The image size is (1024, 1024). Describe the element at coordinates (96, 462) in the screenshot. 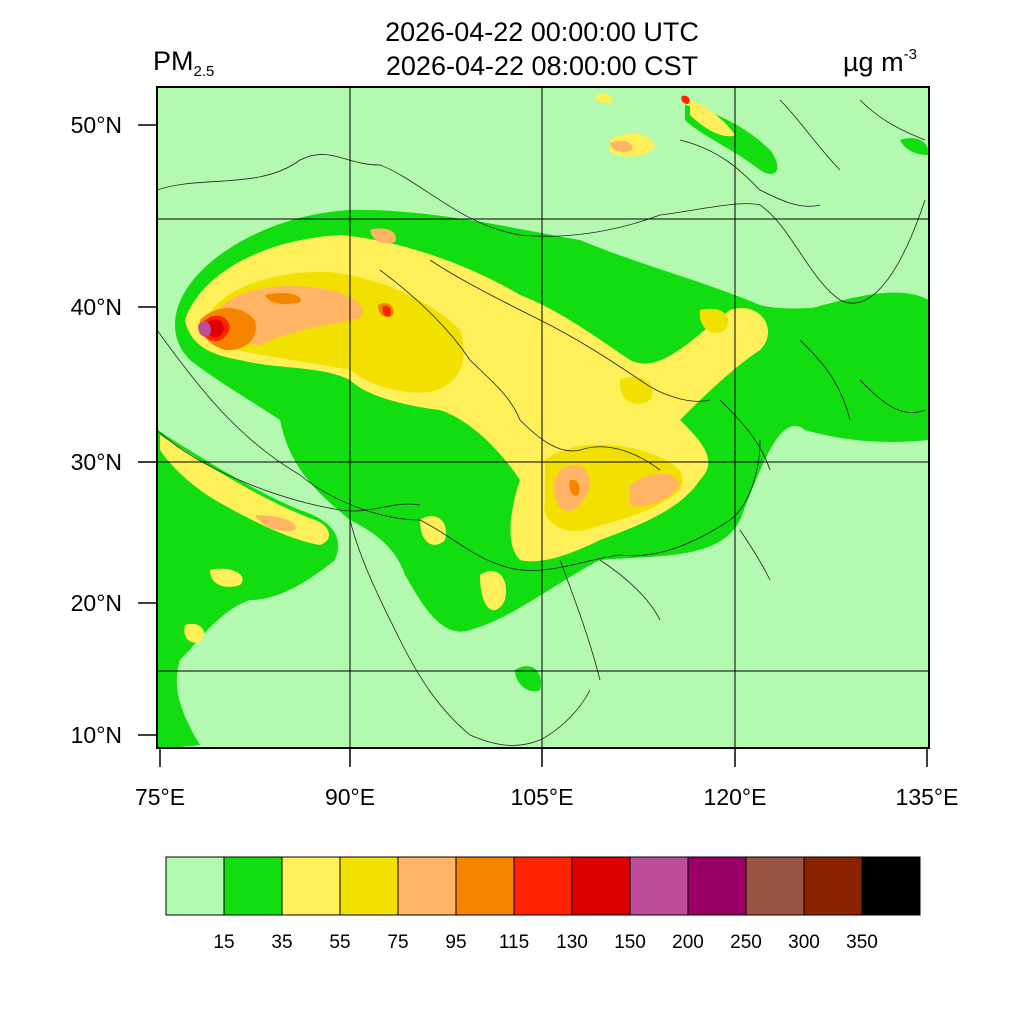

I see `lat-label-30n: 30°N` at that location.